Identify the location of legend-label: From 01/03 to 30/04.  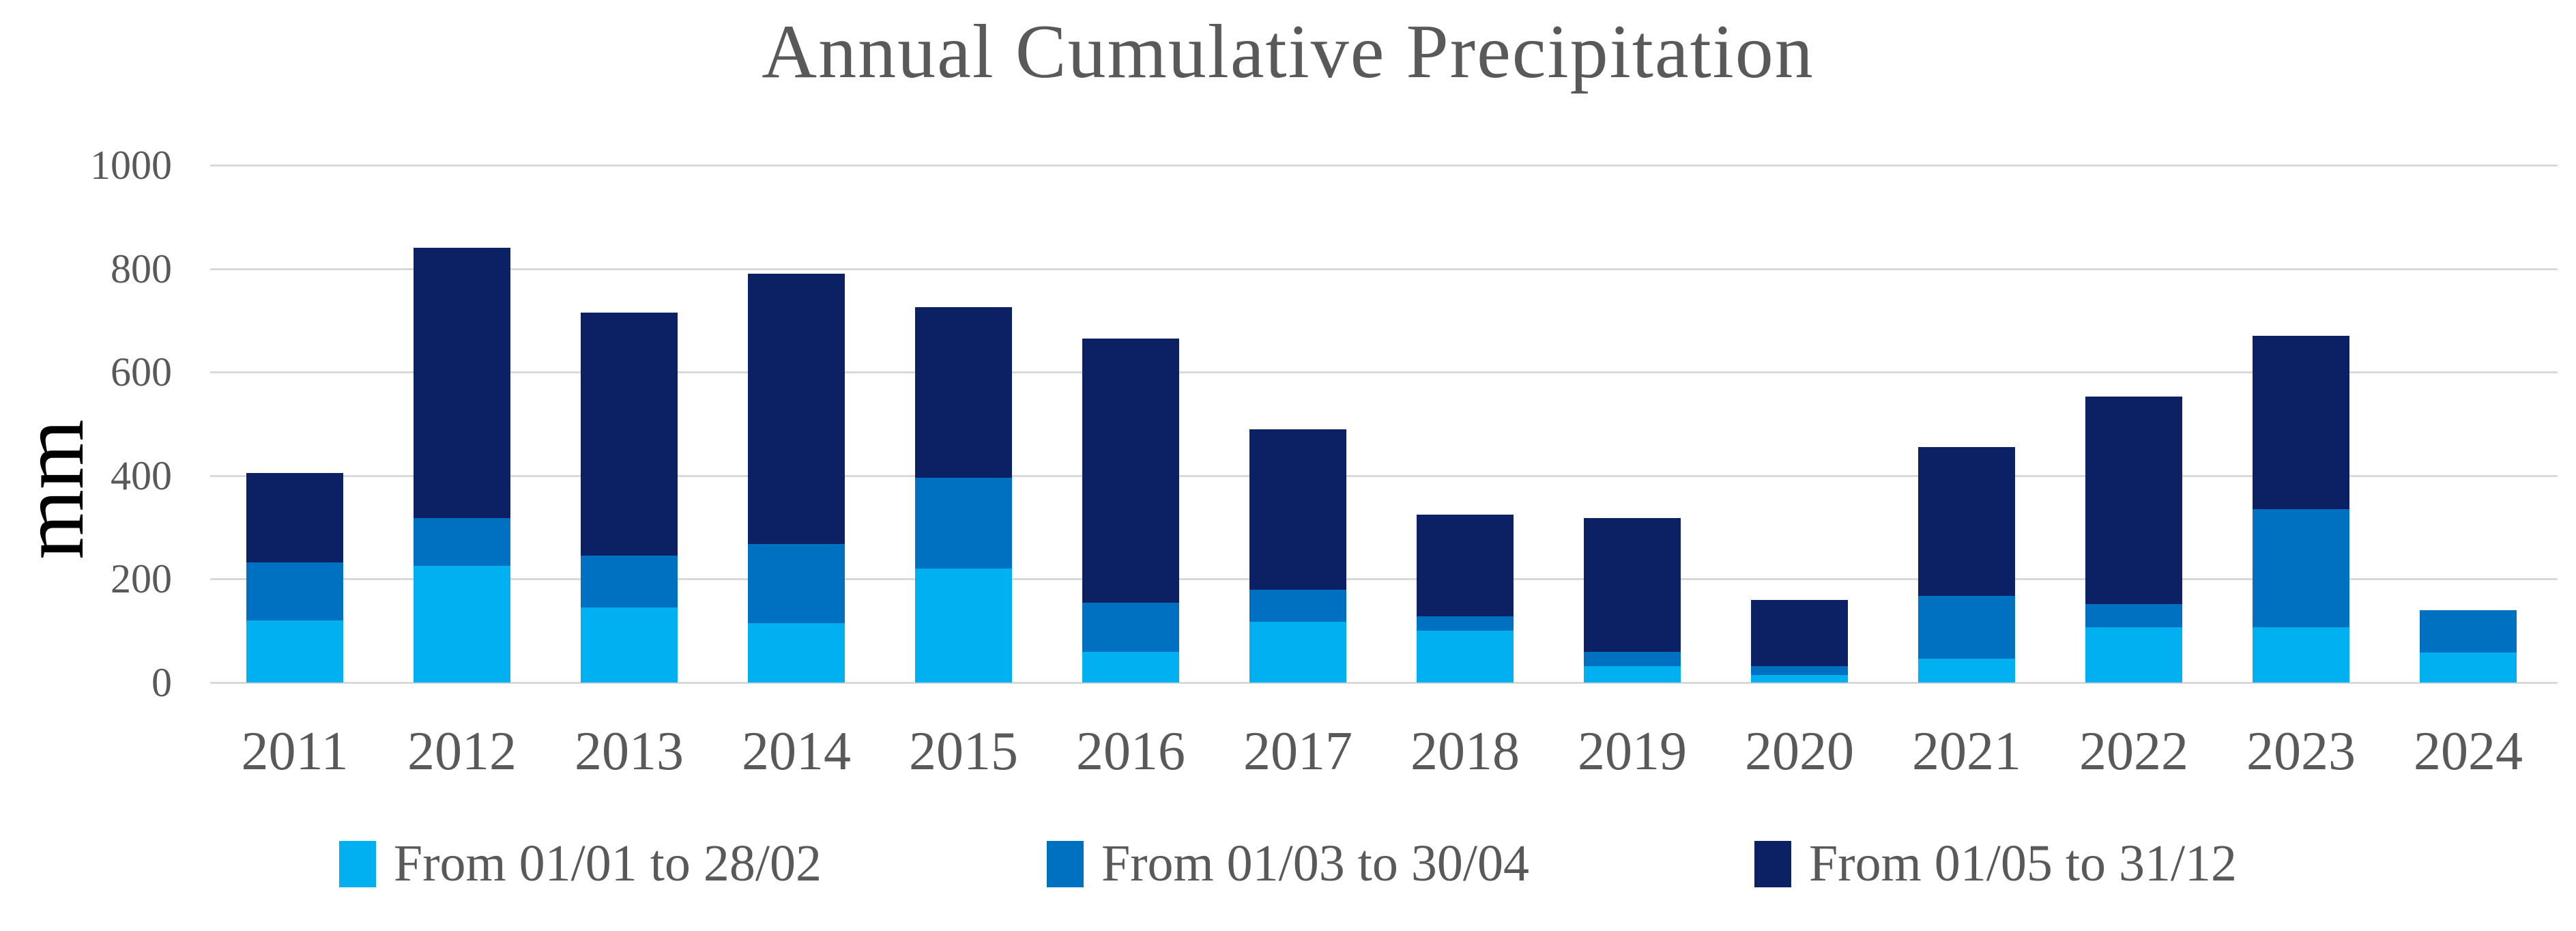
(1315, 863).